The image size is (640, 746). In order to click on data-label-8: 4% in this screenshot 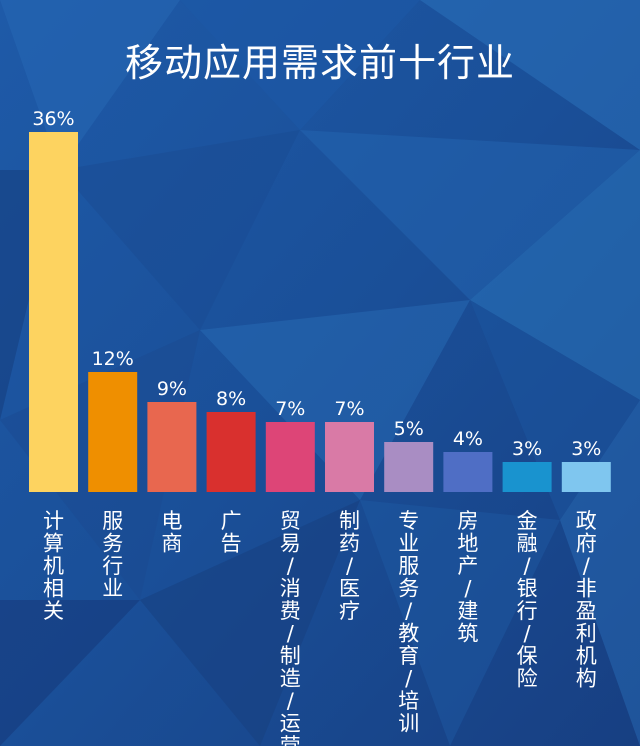, I will do `click(468, 439)`.